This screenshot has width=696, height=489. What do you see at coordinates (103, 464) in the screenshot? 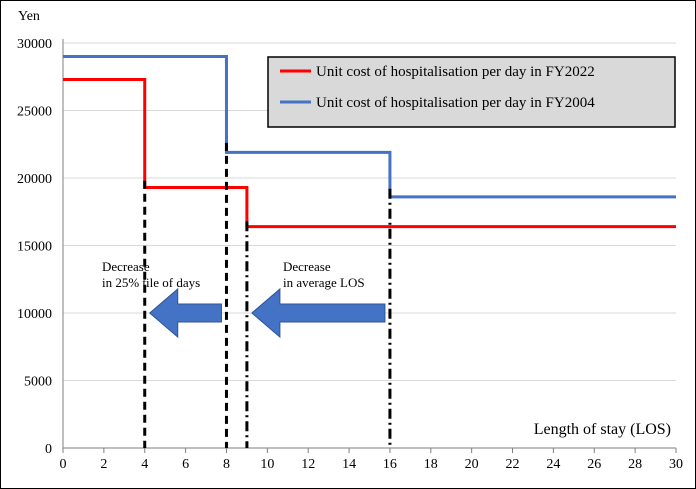
I see `x-tick-label: 2` at bounding box center [103, 464].